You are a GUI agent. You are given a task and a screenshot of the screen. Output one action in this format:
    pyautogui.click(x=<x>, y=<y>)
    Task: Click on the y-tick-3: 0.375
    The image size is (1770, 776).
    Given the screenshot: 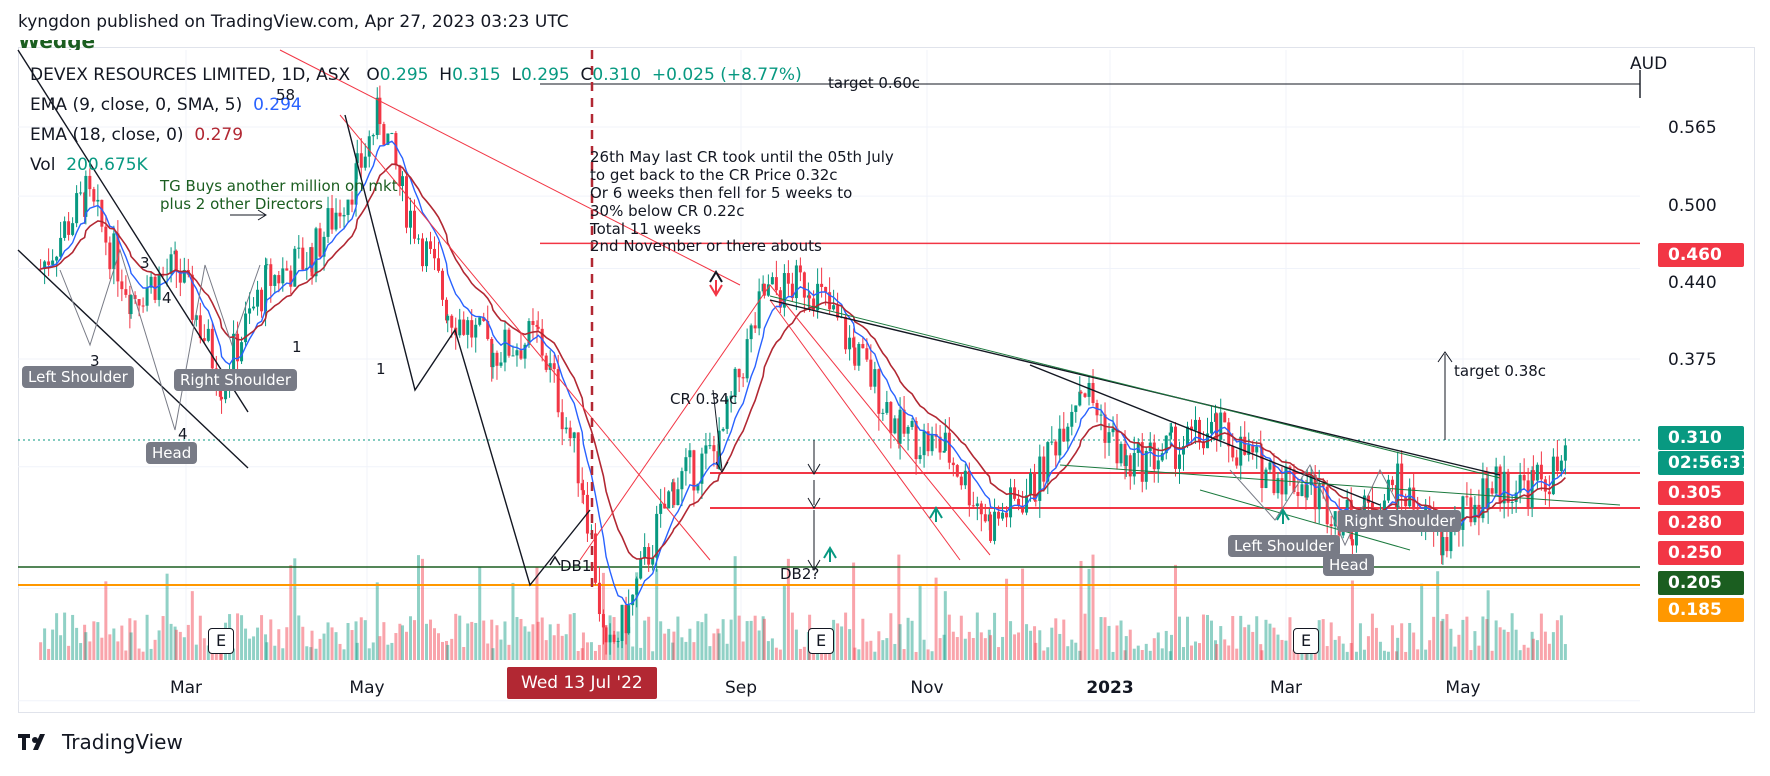 What is the action you would take?
    pyautogui.click(x=1692, y=360)
    